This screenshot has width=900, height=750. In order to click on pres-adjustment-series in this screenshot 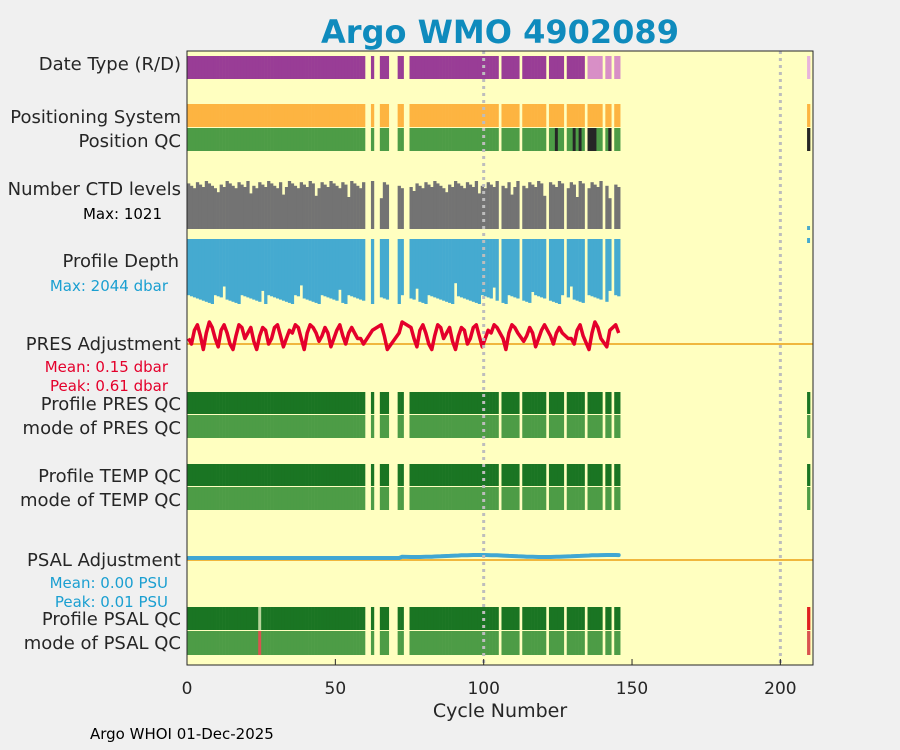, I will do `click(403, 336)`.